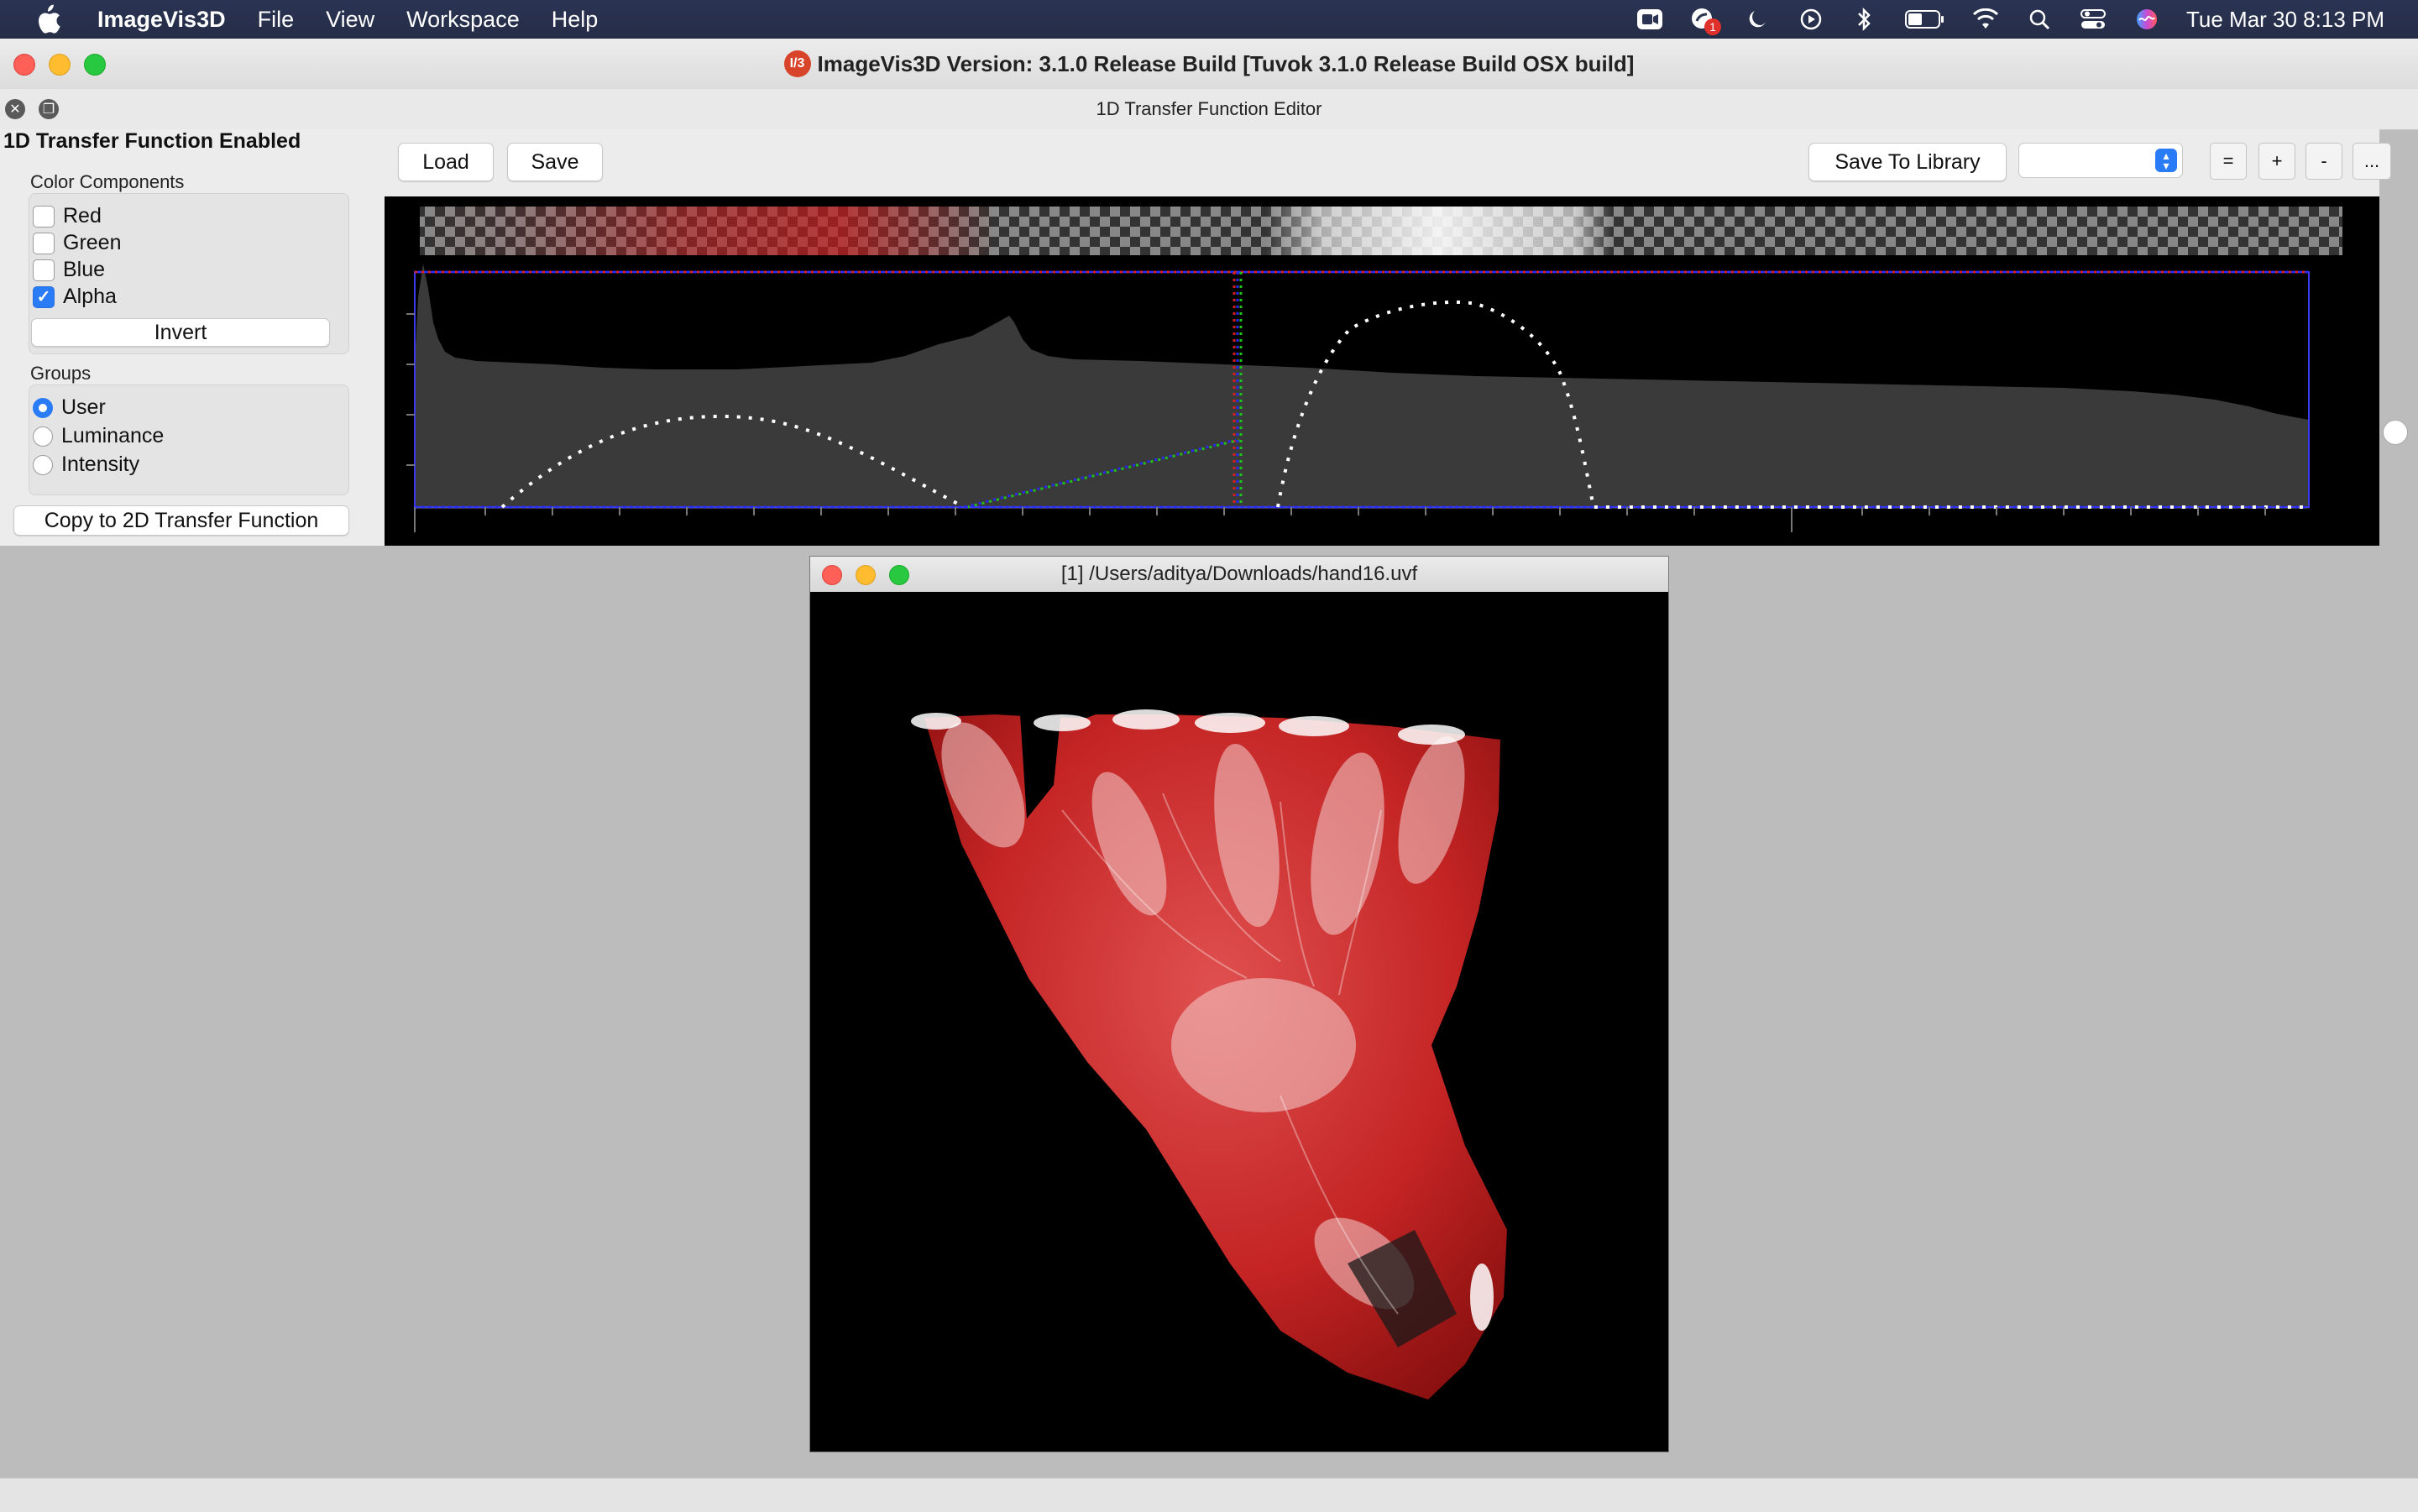 The width and height of the screenshot is (2418, 1512). What do you see at coordinates (43, 464) in the screenshot?
I see `intensity-radio` at bounding box center [43, 464].